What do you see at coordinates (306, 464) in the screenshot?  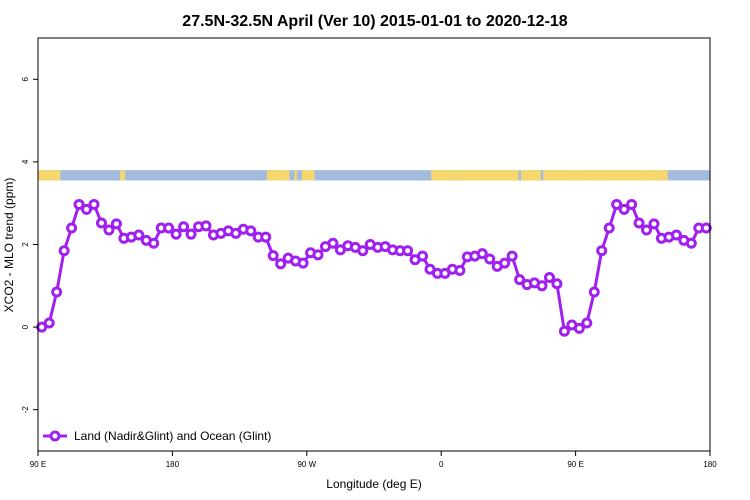 I see `x-tick-label: 90 W` at bounding box center [306, 464].